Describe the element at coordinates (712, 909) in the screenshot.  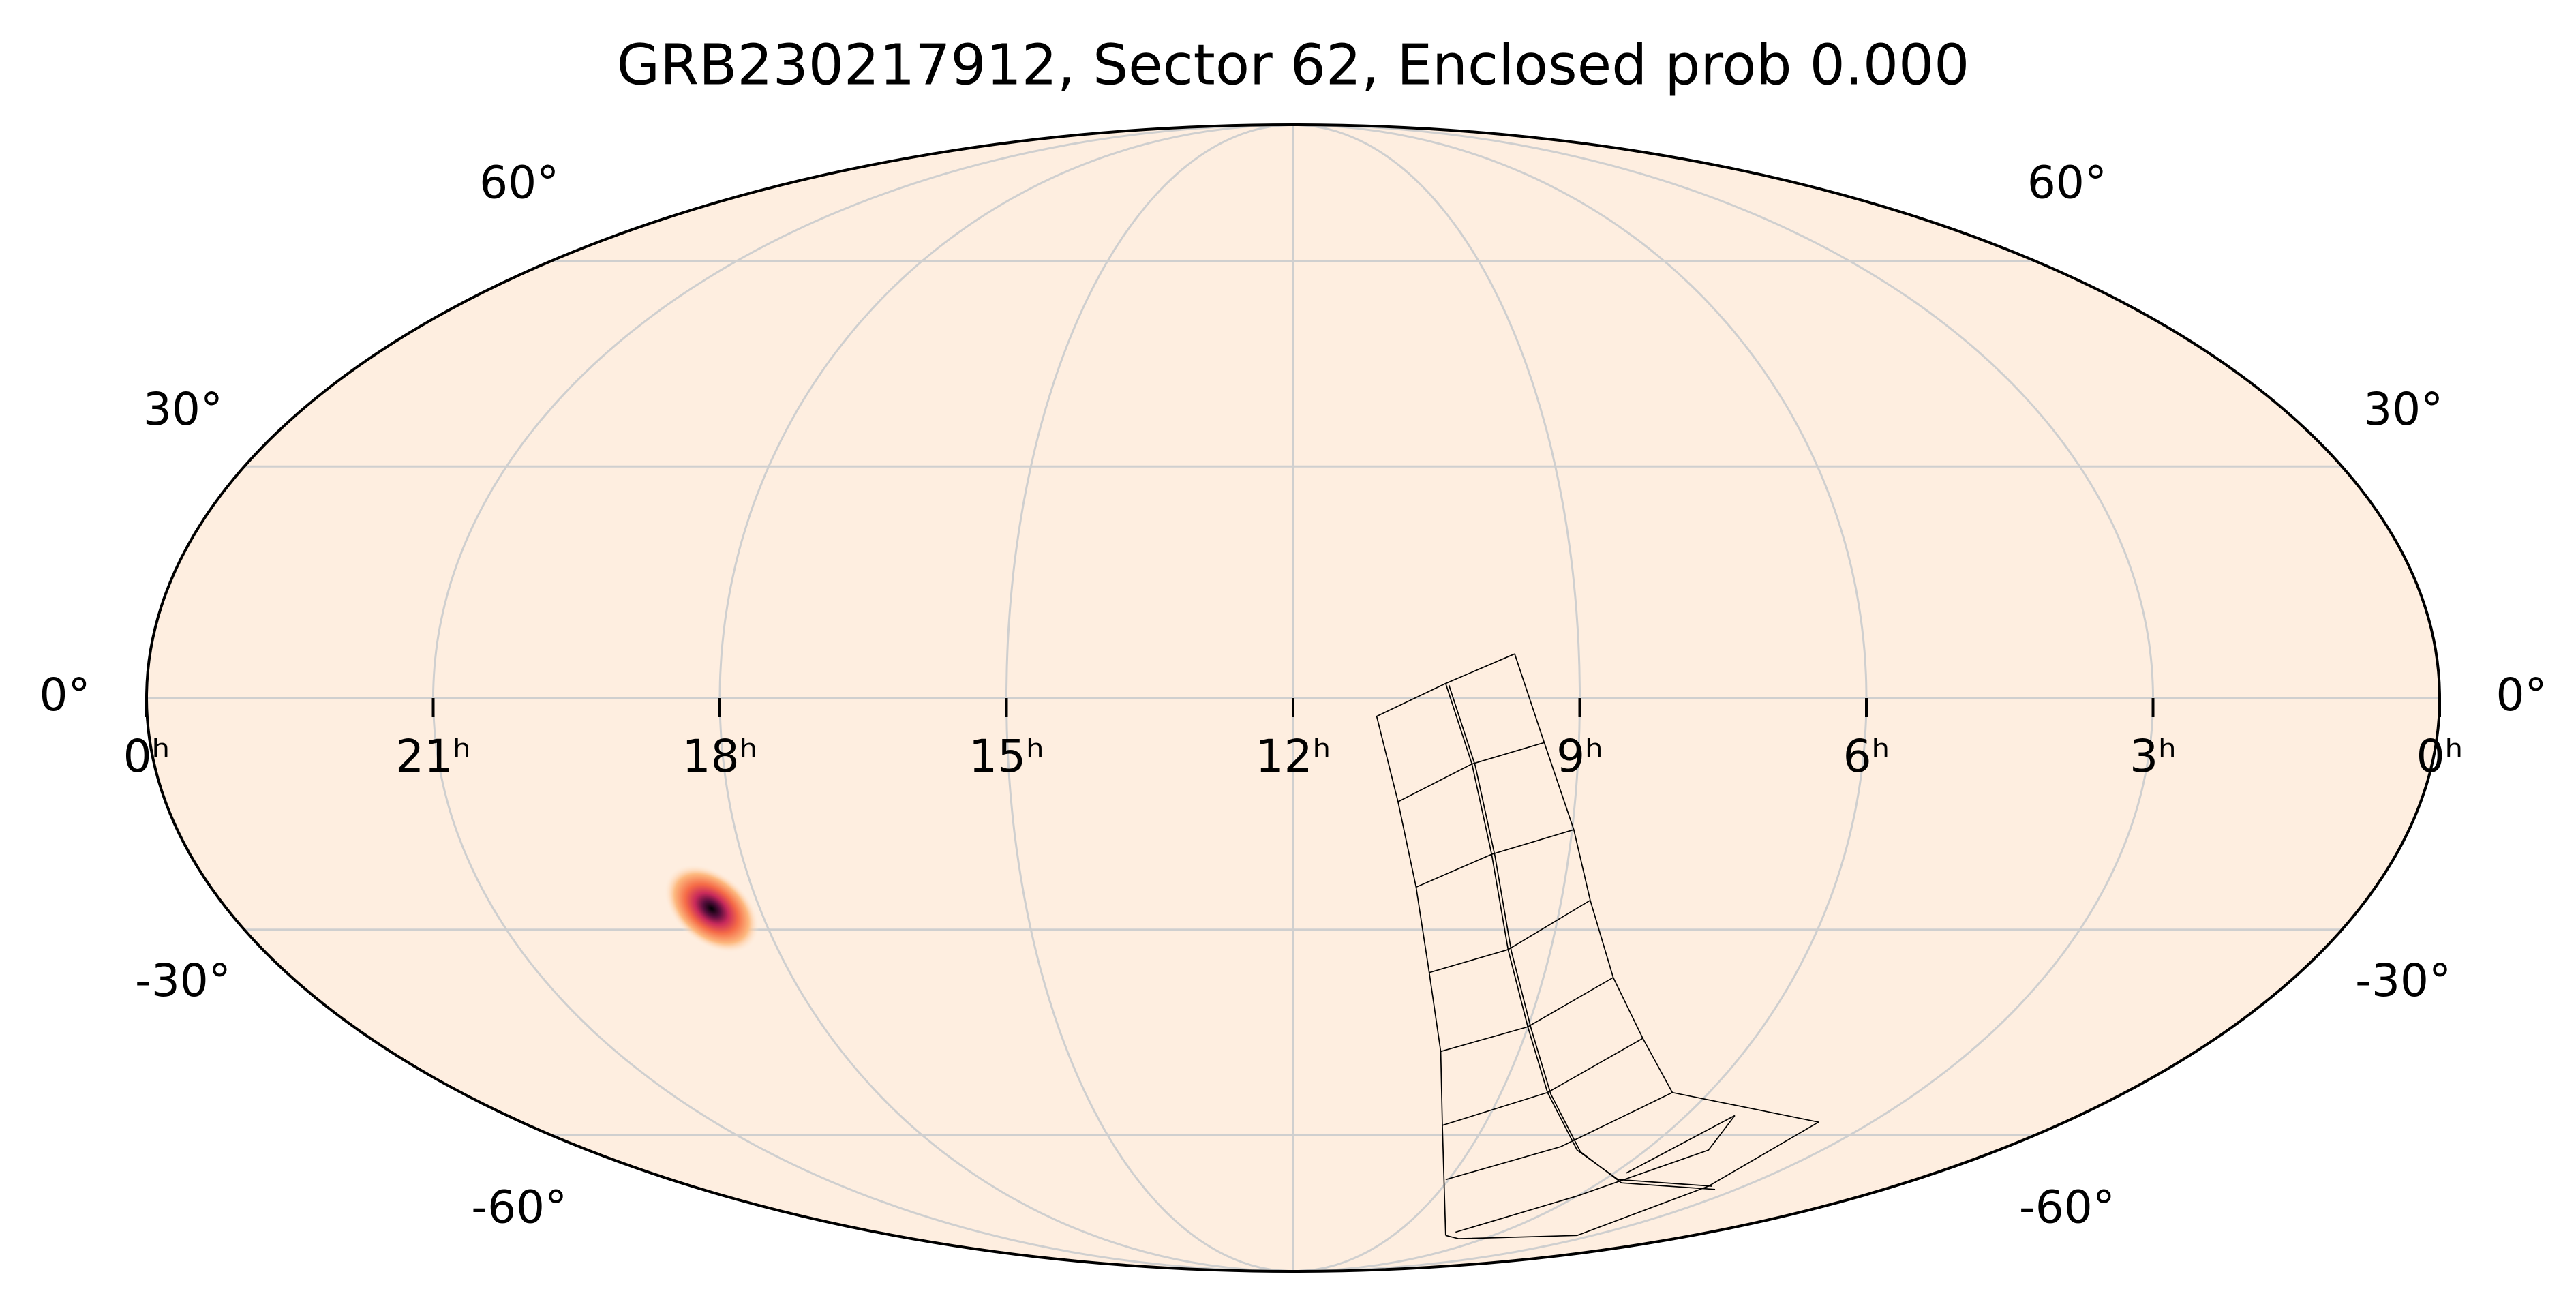
I see `probability-region` at that location.